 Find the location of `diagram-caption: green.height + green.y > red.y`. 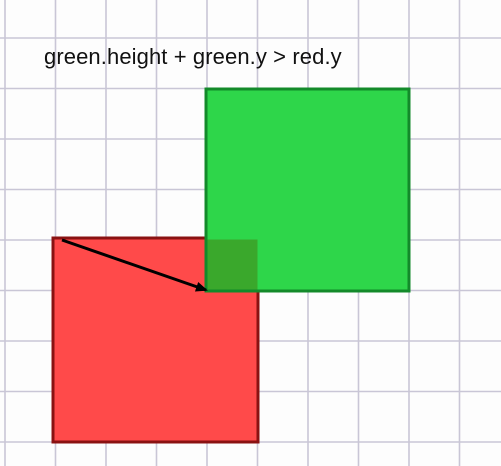

diagram-caption: green.height + green.y > red.y is located at coordinates (193, 56).